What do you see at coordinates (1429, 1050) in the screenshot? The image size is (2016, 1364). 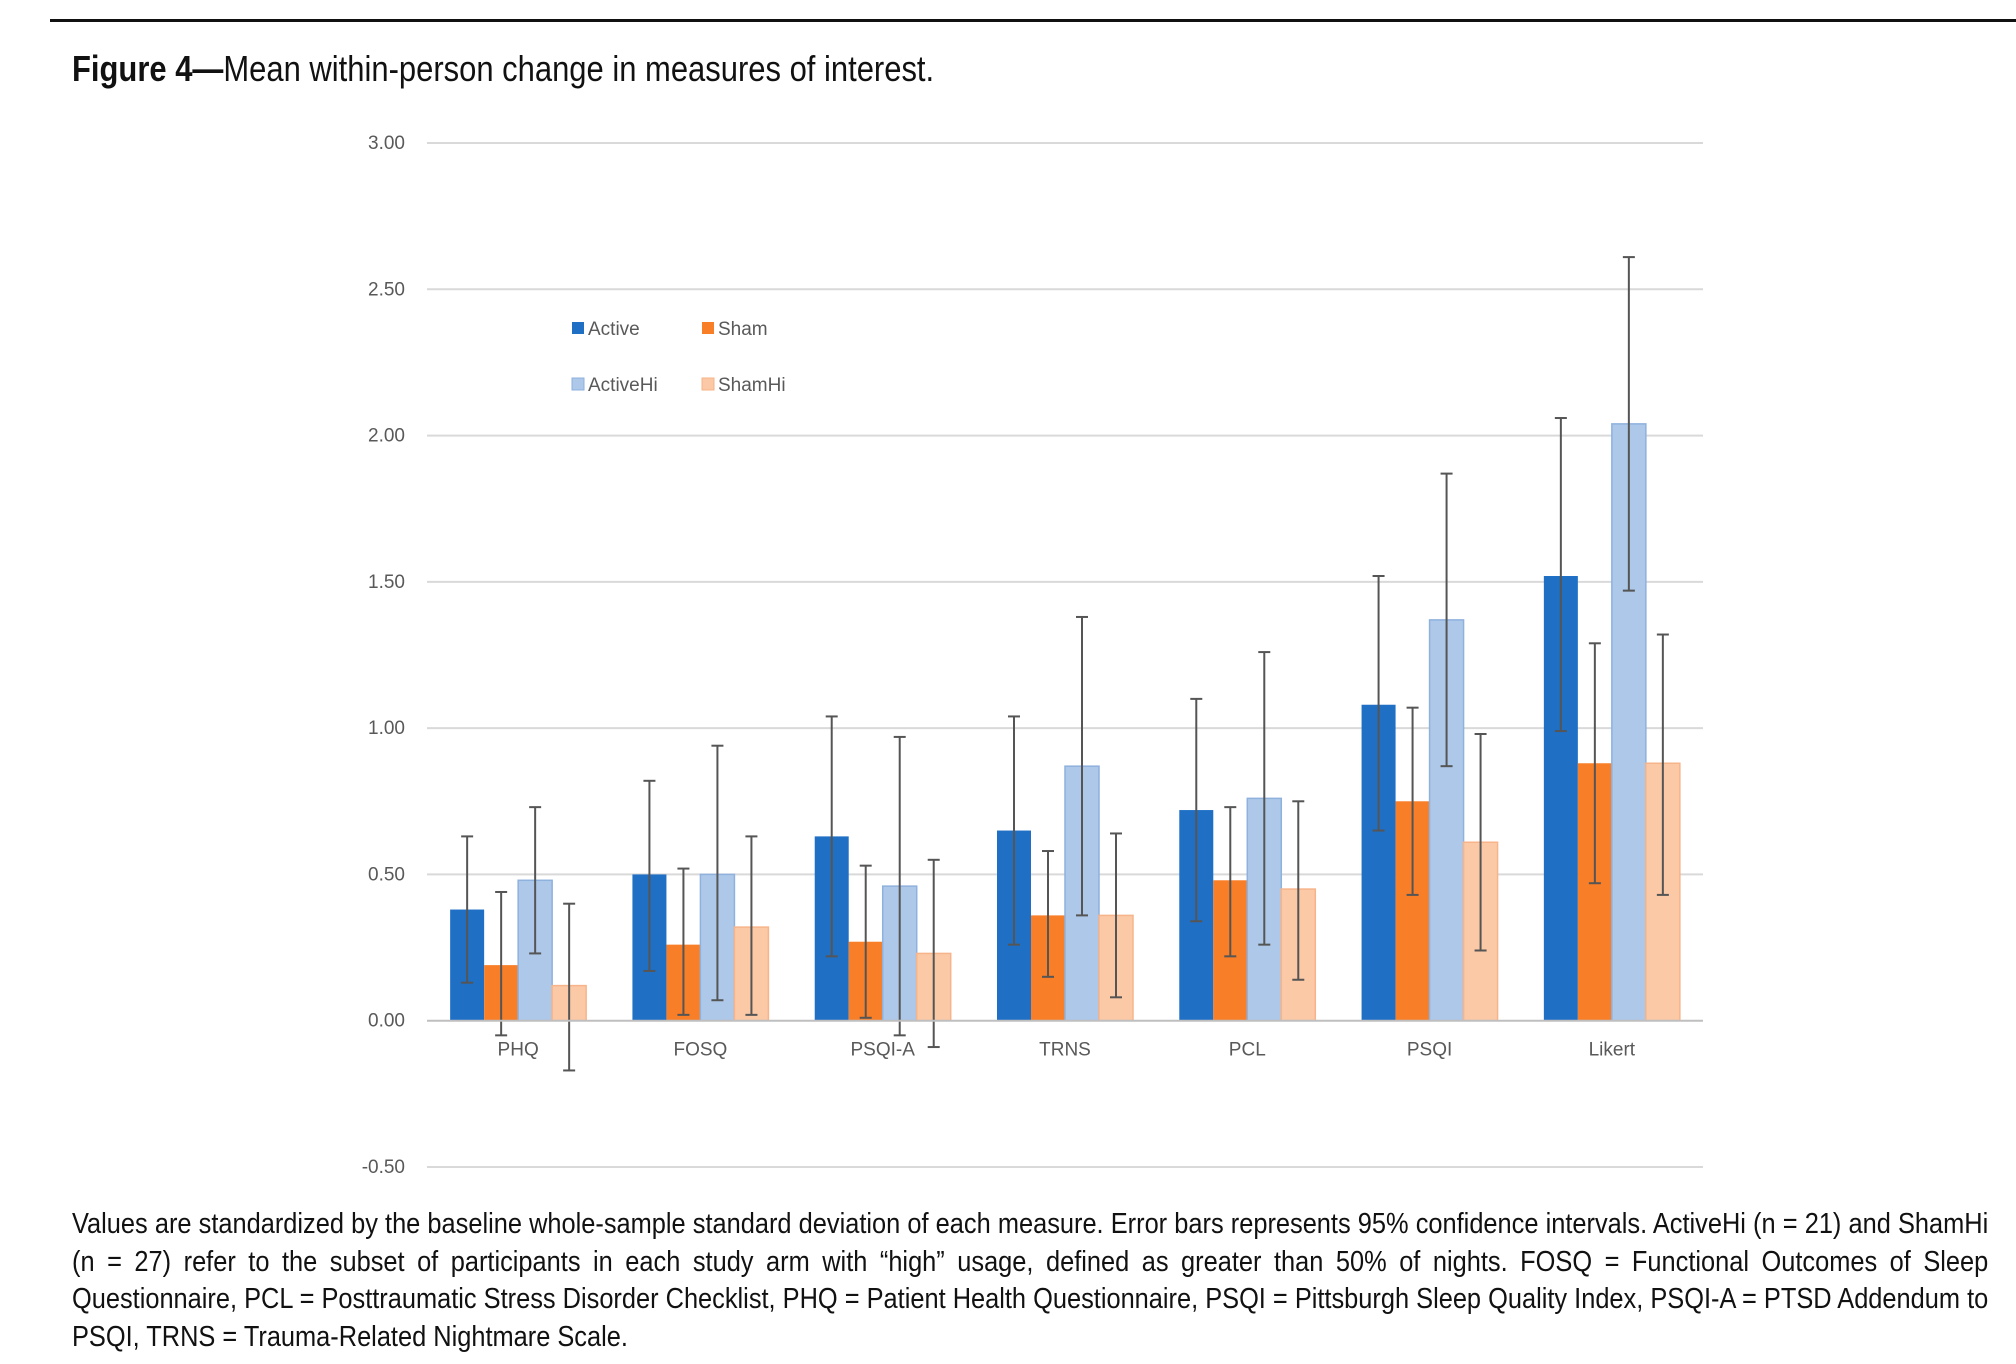 I see `x-tick-label: PSQI` at bounding box center [1429, 1050].